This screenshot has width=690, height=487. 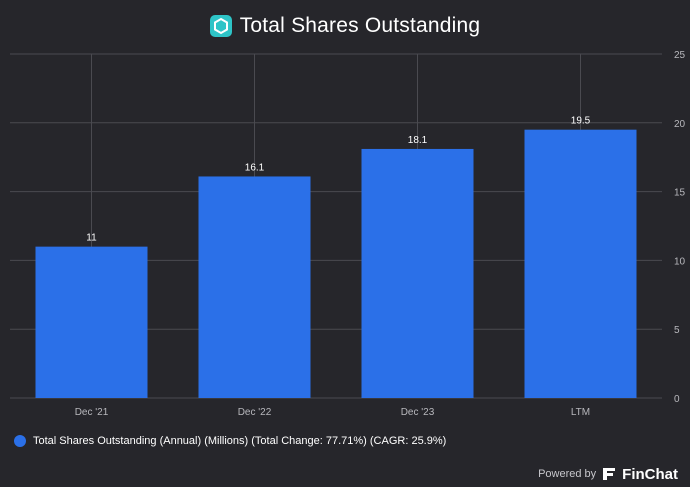 What do you see at coordinates (220, 26) in the screenshot?
I see `hexagon-logo-icon` at bounding box center [220, 26].